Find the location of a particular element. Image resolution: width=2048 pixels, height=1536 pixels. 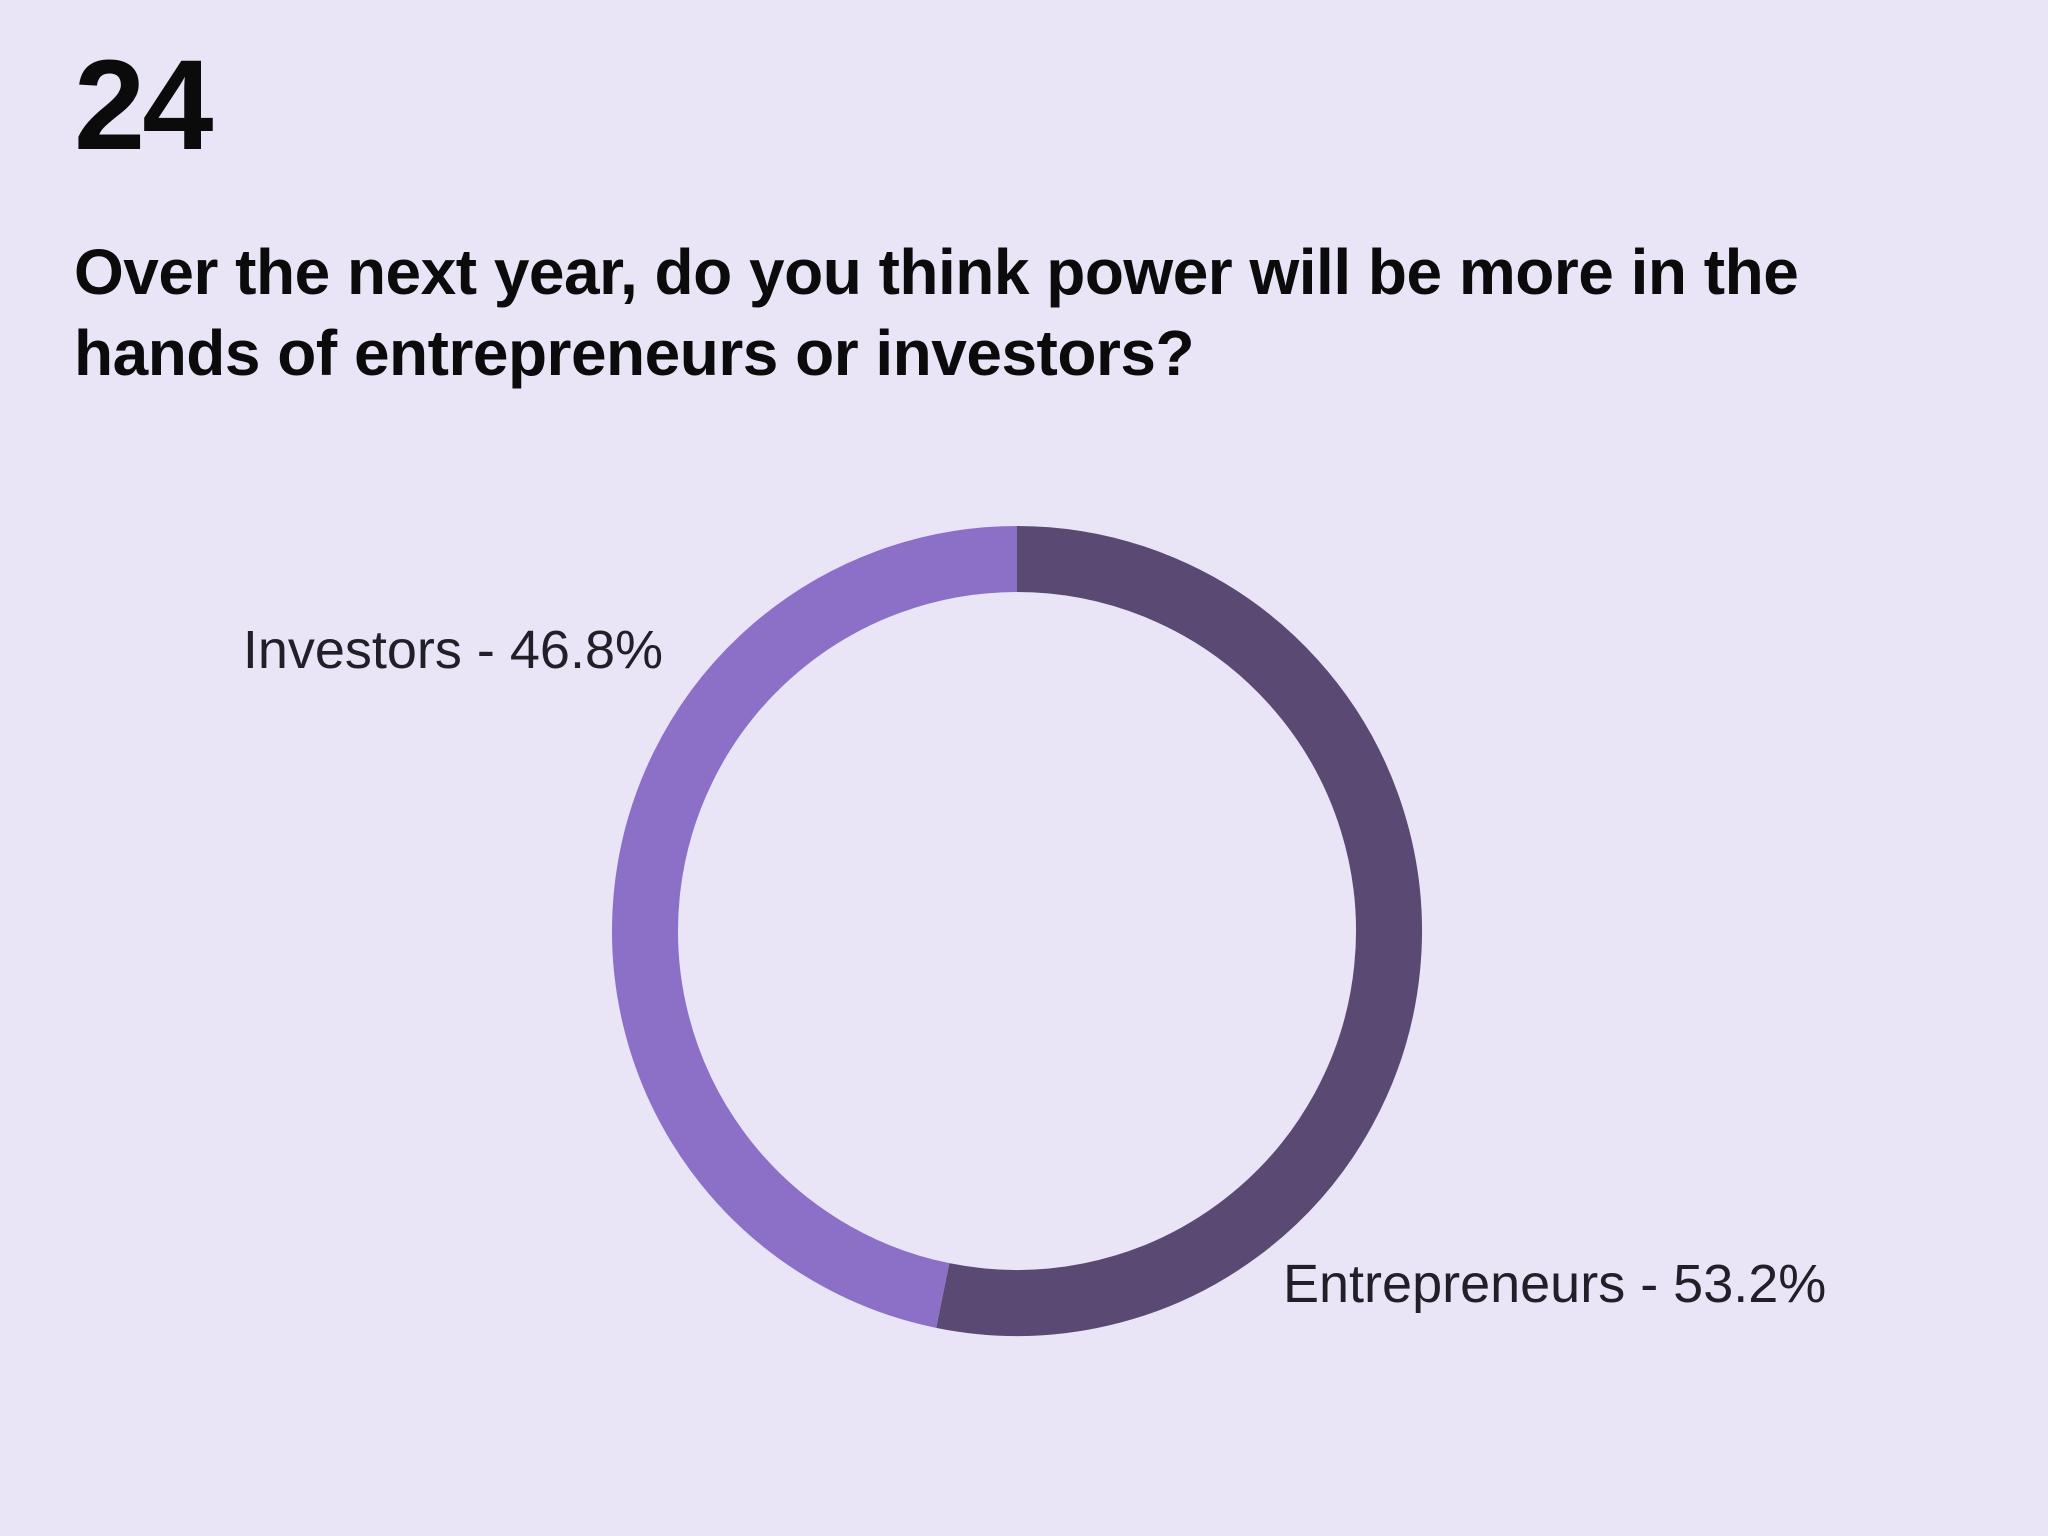

investors-slice-label: Investors - 46.8% is located at coordinates (452, 650).